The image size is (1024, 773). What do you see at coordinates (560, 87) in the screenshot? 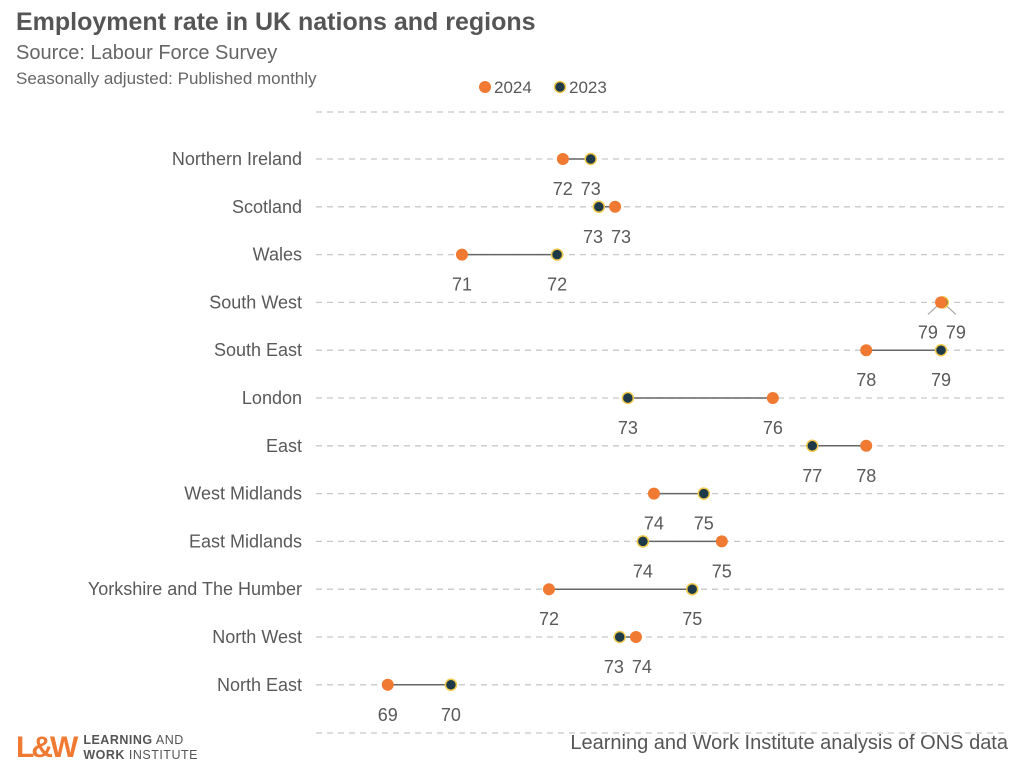
I see `legend-marker-2023` at bounding box center [560, 87].